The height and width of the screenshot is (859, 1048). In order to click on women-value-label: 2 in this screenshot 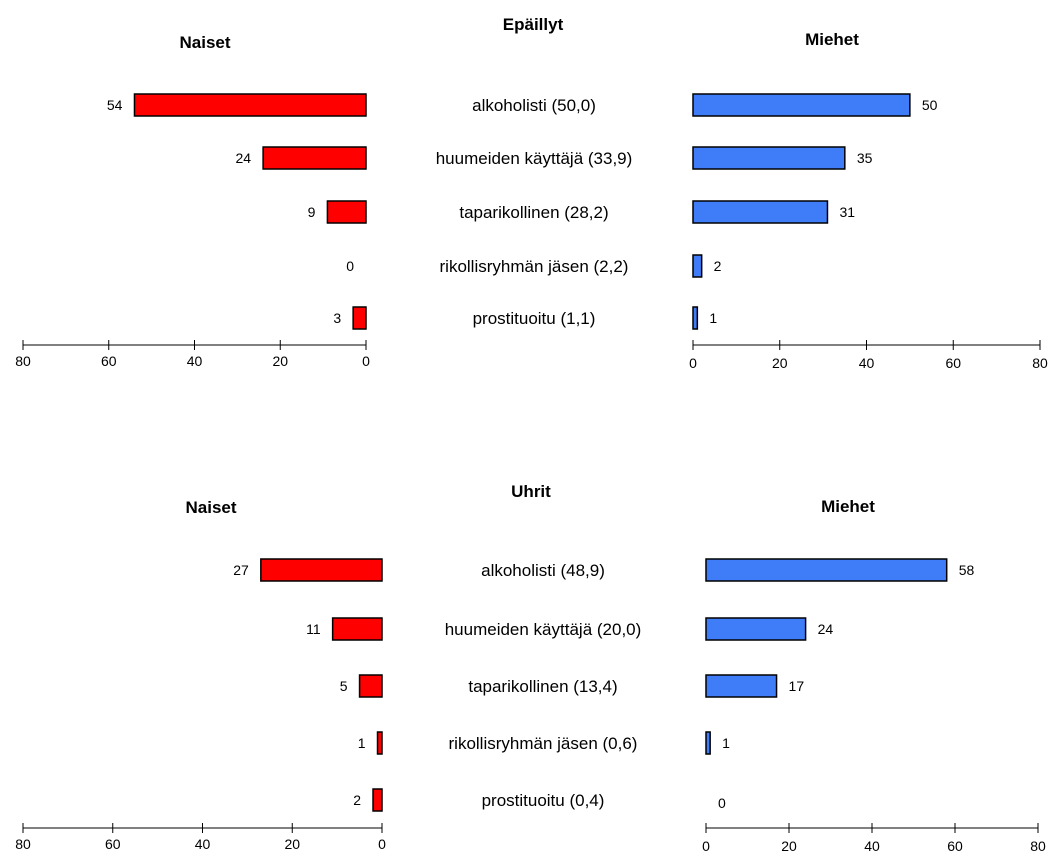, I will do `click(357, 800)`.